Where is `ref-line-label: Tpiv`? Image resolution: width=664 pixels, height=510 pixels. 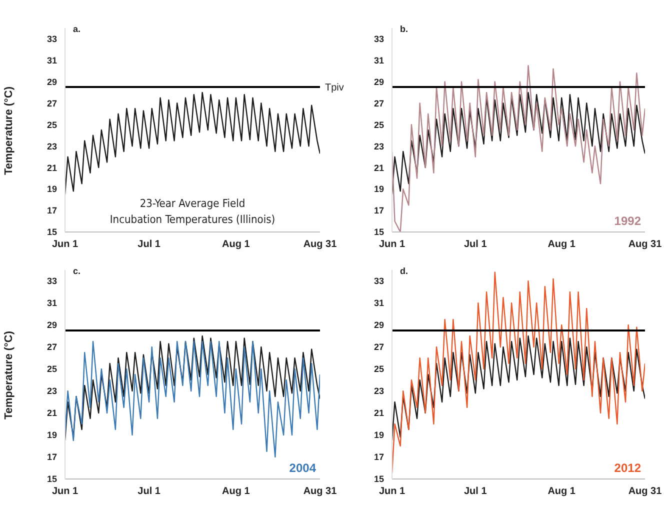 ref-line-label: Tpiv is located at coordinates (334, 88).